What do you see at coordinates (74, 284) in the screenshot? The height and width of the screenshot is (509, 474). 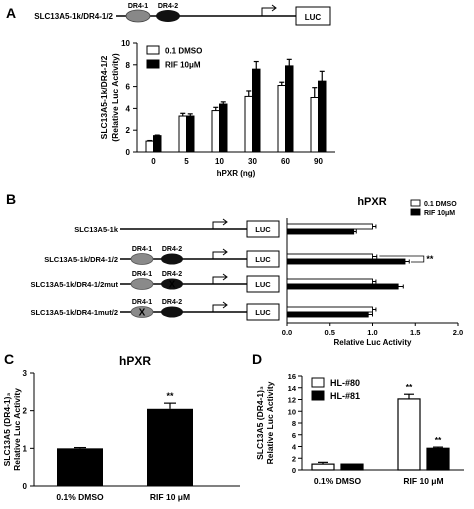 I see `construct-label: SLC13A5-1k/DR4-1/2mut` at bounding box center [74, 284].